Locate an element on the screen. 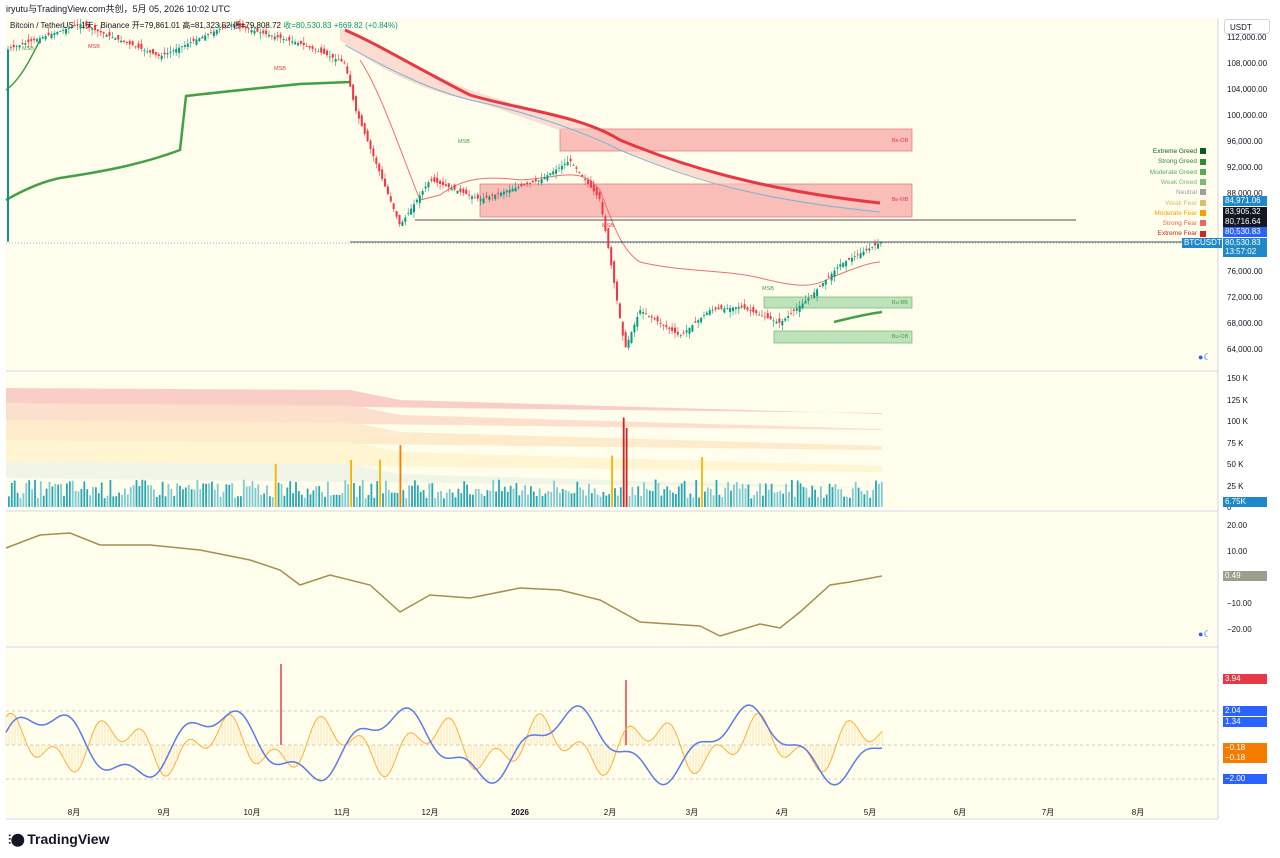 Image resolution: width=1280 pixels, height=858 pixels. time-tick-label: 3月 is located at coordinates (692, 812).